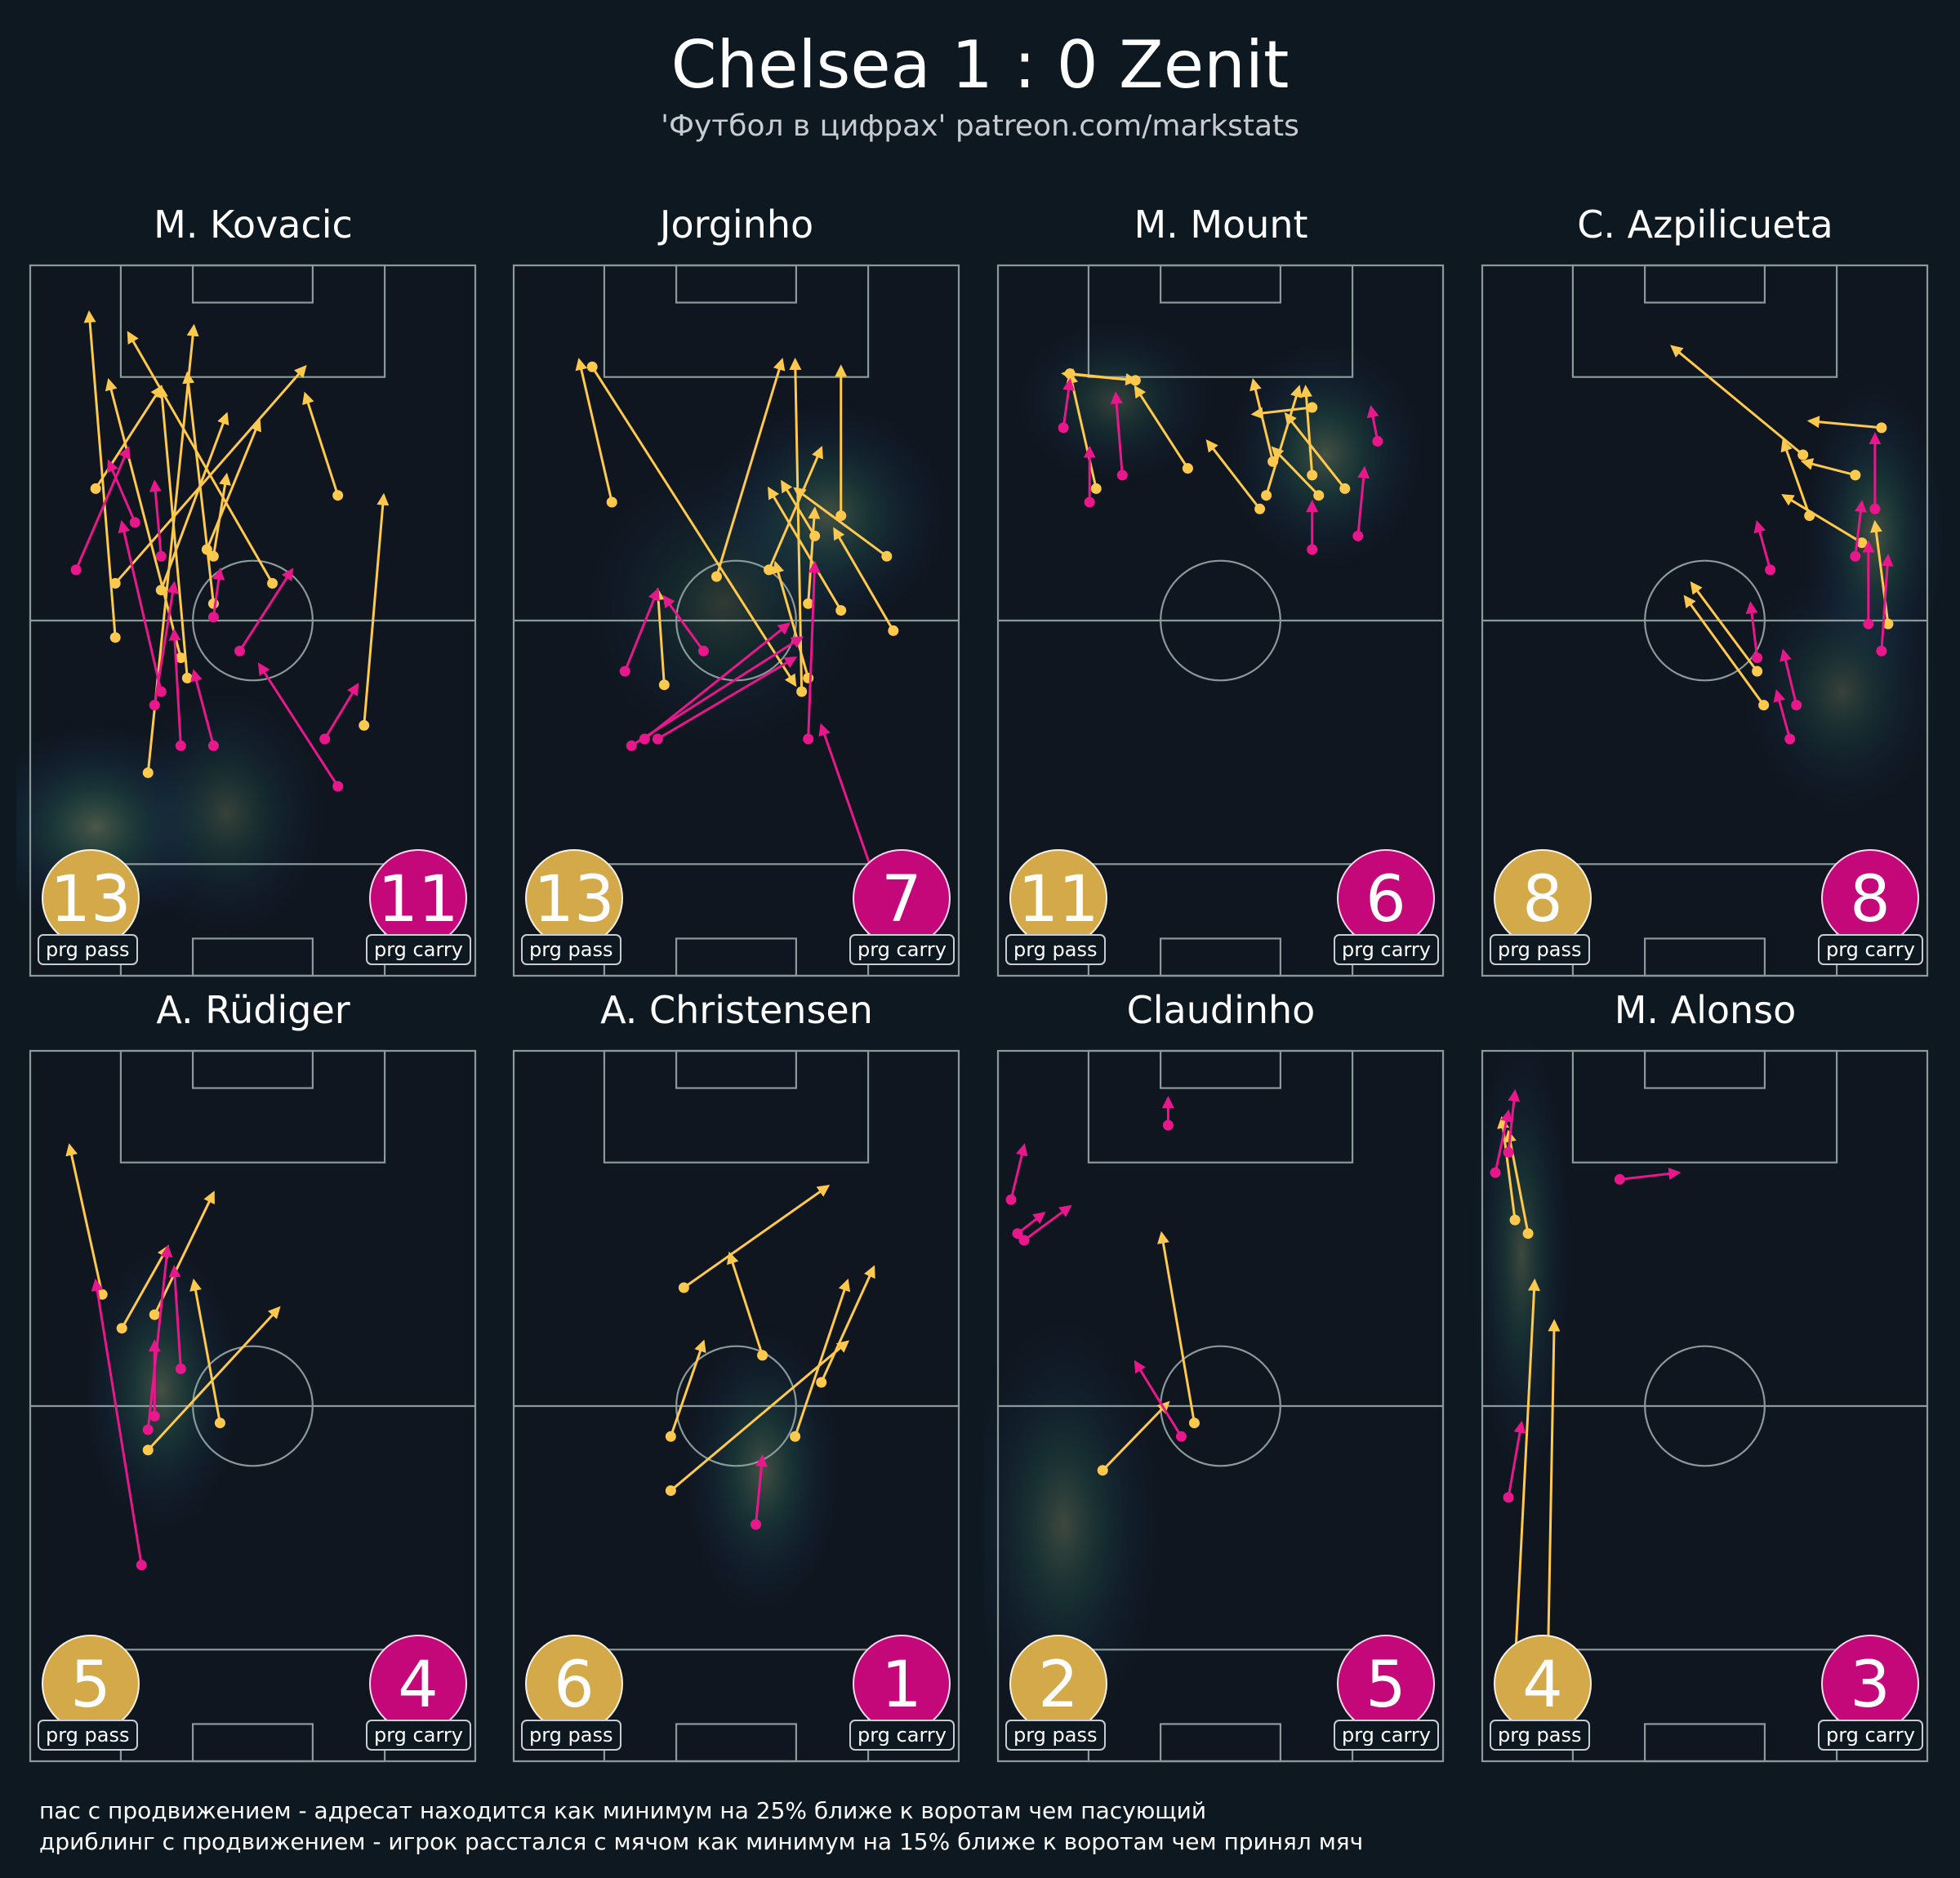 This screenshot has width=1960, height=1878. Describe the element at coordinates (1705, 224) in the screenshot. I see `player-name: C. Azpilicueta` at that location.